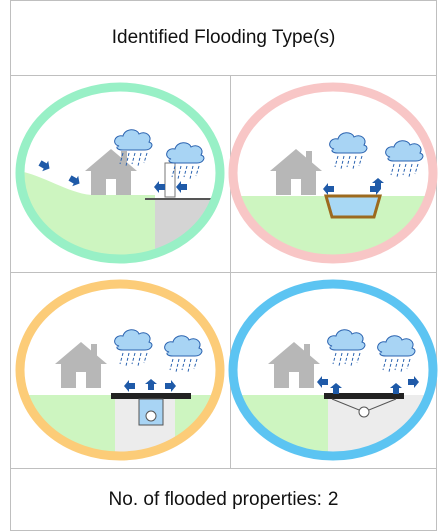 This screenshot has height=531, width=438. I want to click on footer-label: No. of flooded properties:, so click(215, 499).